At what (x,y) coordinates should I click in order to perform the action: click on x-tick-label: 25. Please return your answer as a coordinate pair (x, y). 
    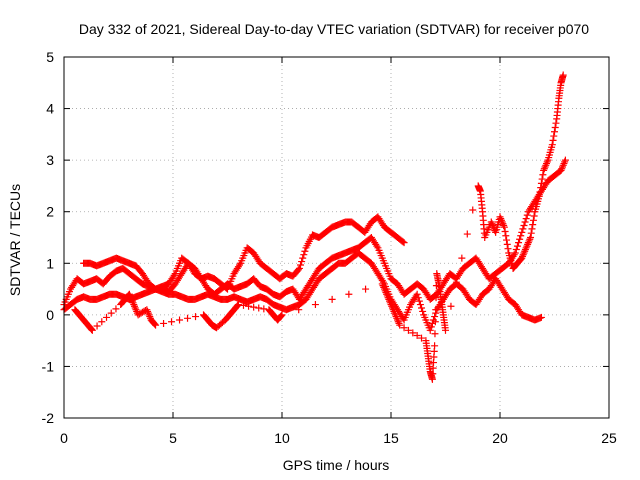
    Looking at the image, I should click on (609, 438).